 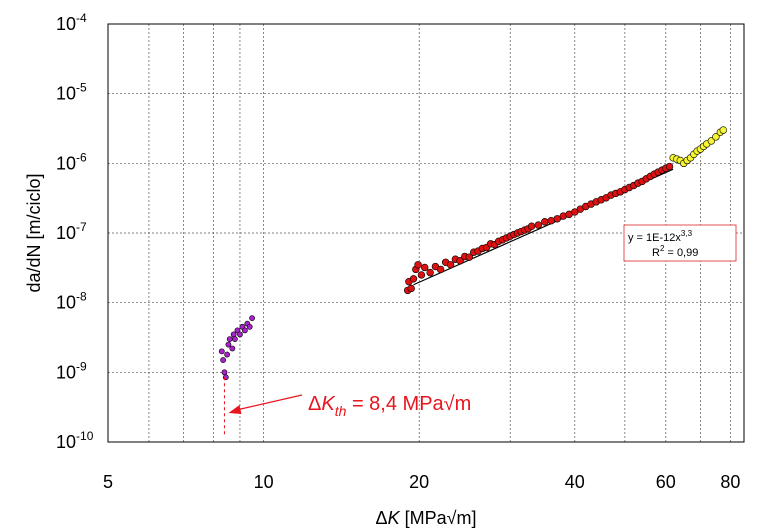 What do you see at coordinates (389, 406) in the screenshot?
I see `threshold-label: ΔKth = 8,4 MPa√m` at bounding box center [389, 406].